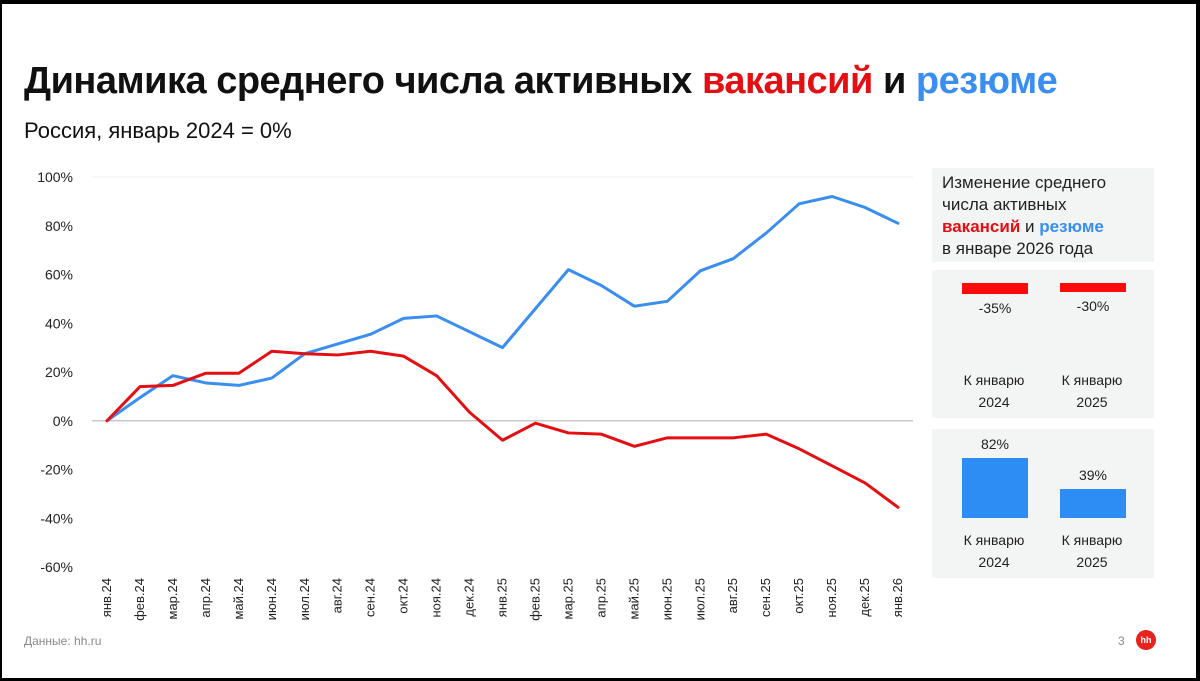  What do you see at coordinates (994, 391) in the screenshot?
I see `vacancies-caption-2024: К январю 2024` at bounding box center [994, 391].